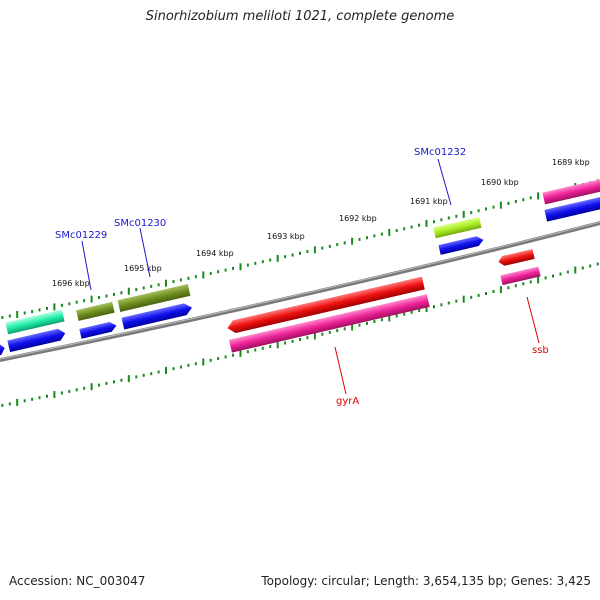 Image resolution: width=600 pixels, height=600 pixels. Describe the element at coordinates (461, 245) in the screenshot. I see `cds-smc01232` at that location.